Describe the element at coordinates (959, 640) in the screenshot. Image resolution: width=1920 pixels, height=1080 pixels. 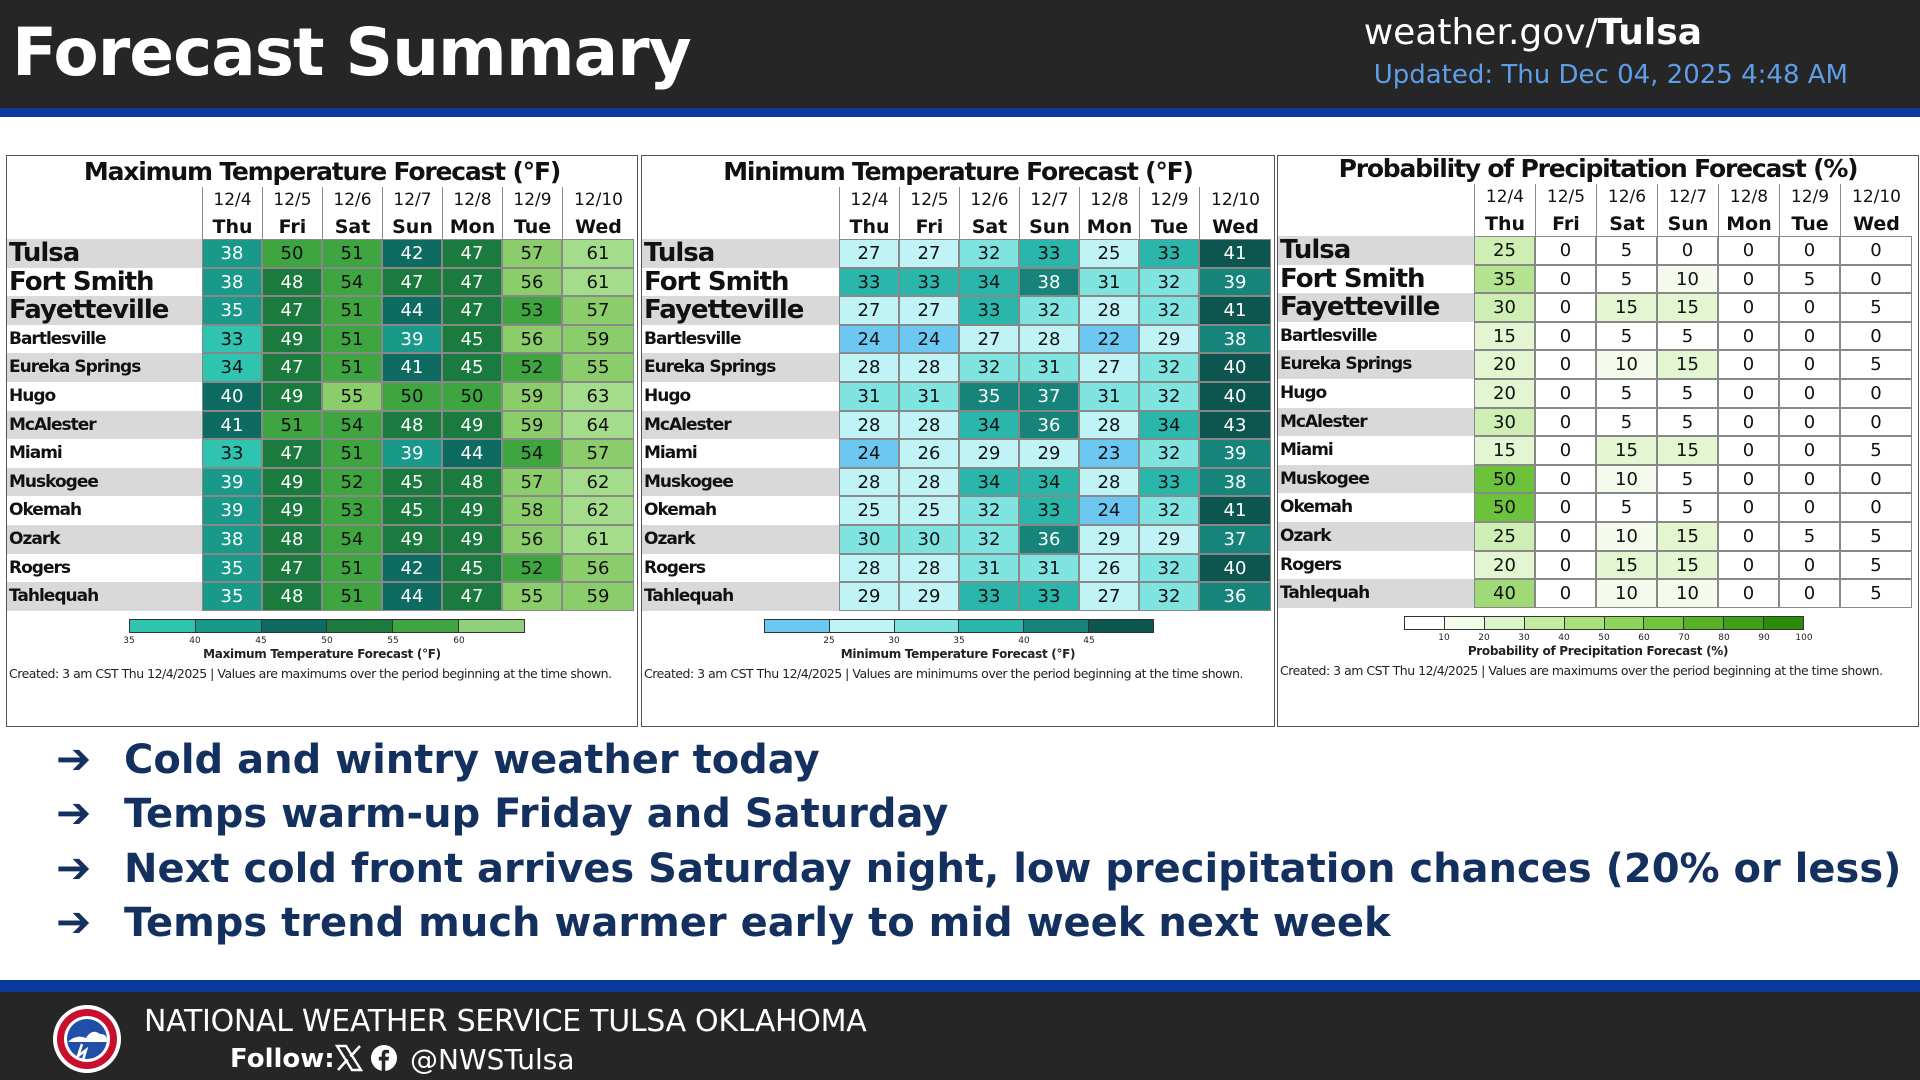
I see `colorbar-tick: 35` at that location.